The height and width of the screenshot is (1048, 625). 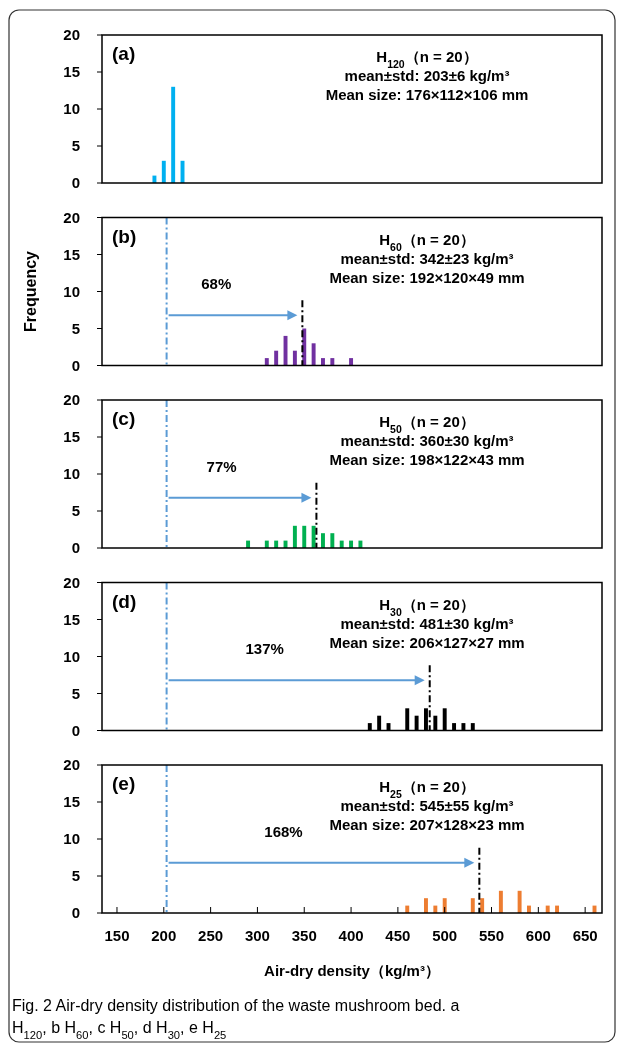 I want to click on chart-title: (d), so click(x=124, y=601).